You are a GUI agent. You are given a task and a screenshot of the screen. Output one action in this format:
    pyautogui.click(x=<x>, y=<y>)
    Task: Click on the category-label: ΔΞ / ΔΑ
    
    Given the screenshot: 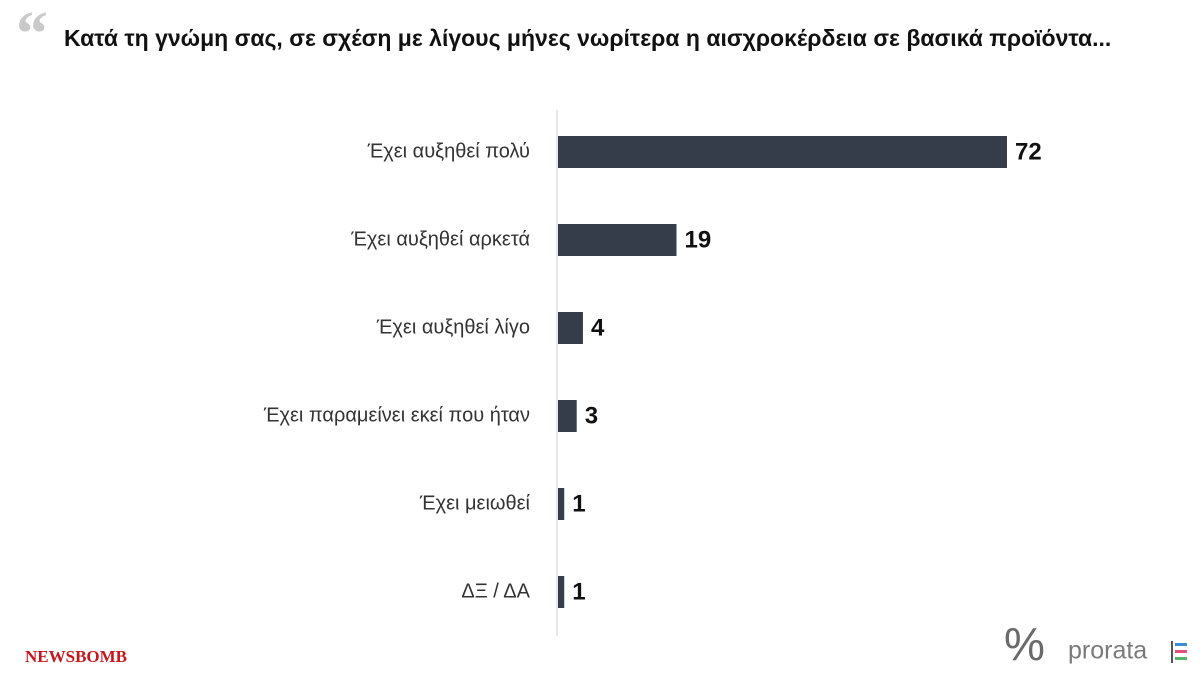 What is the action you would take?
    pyautogui.click(x=495, y=591)
    